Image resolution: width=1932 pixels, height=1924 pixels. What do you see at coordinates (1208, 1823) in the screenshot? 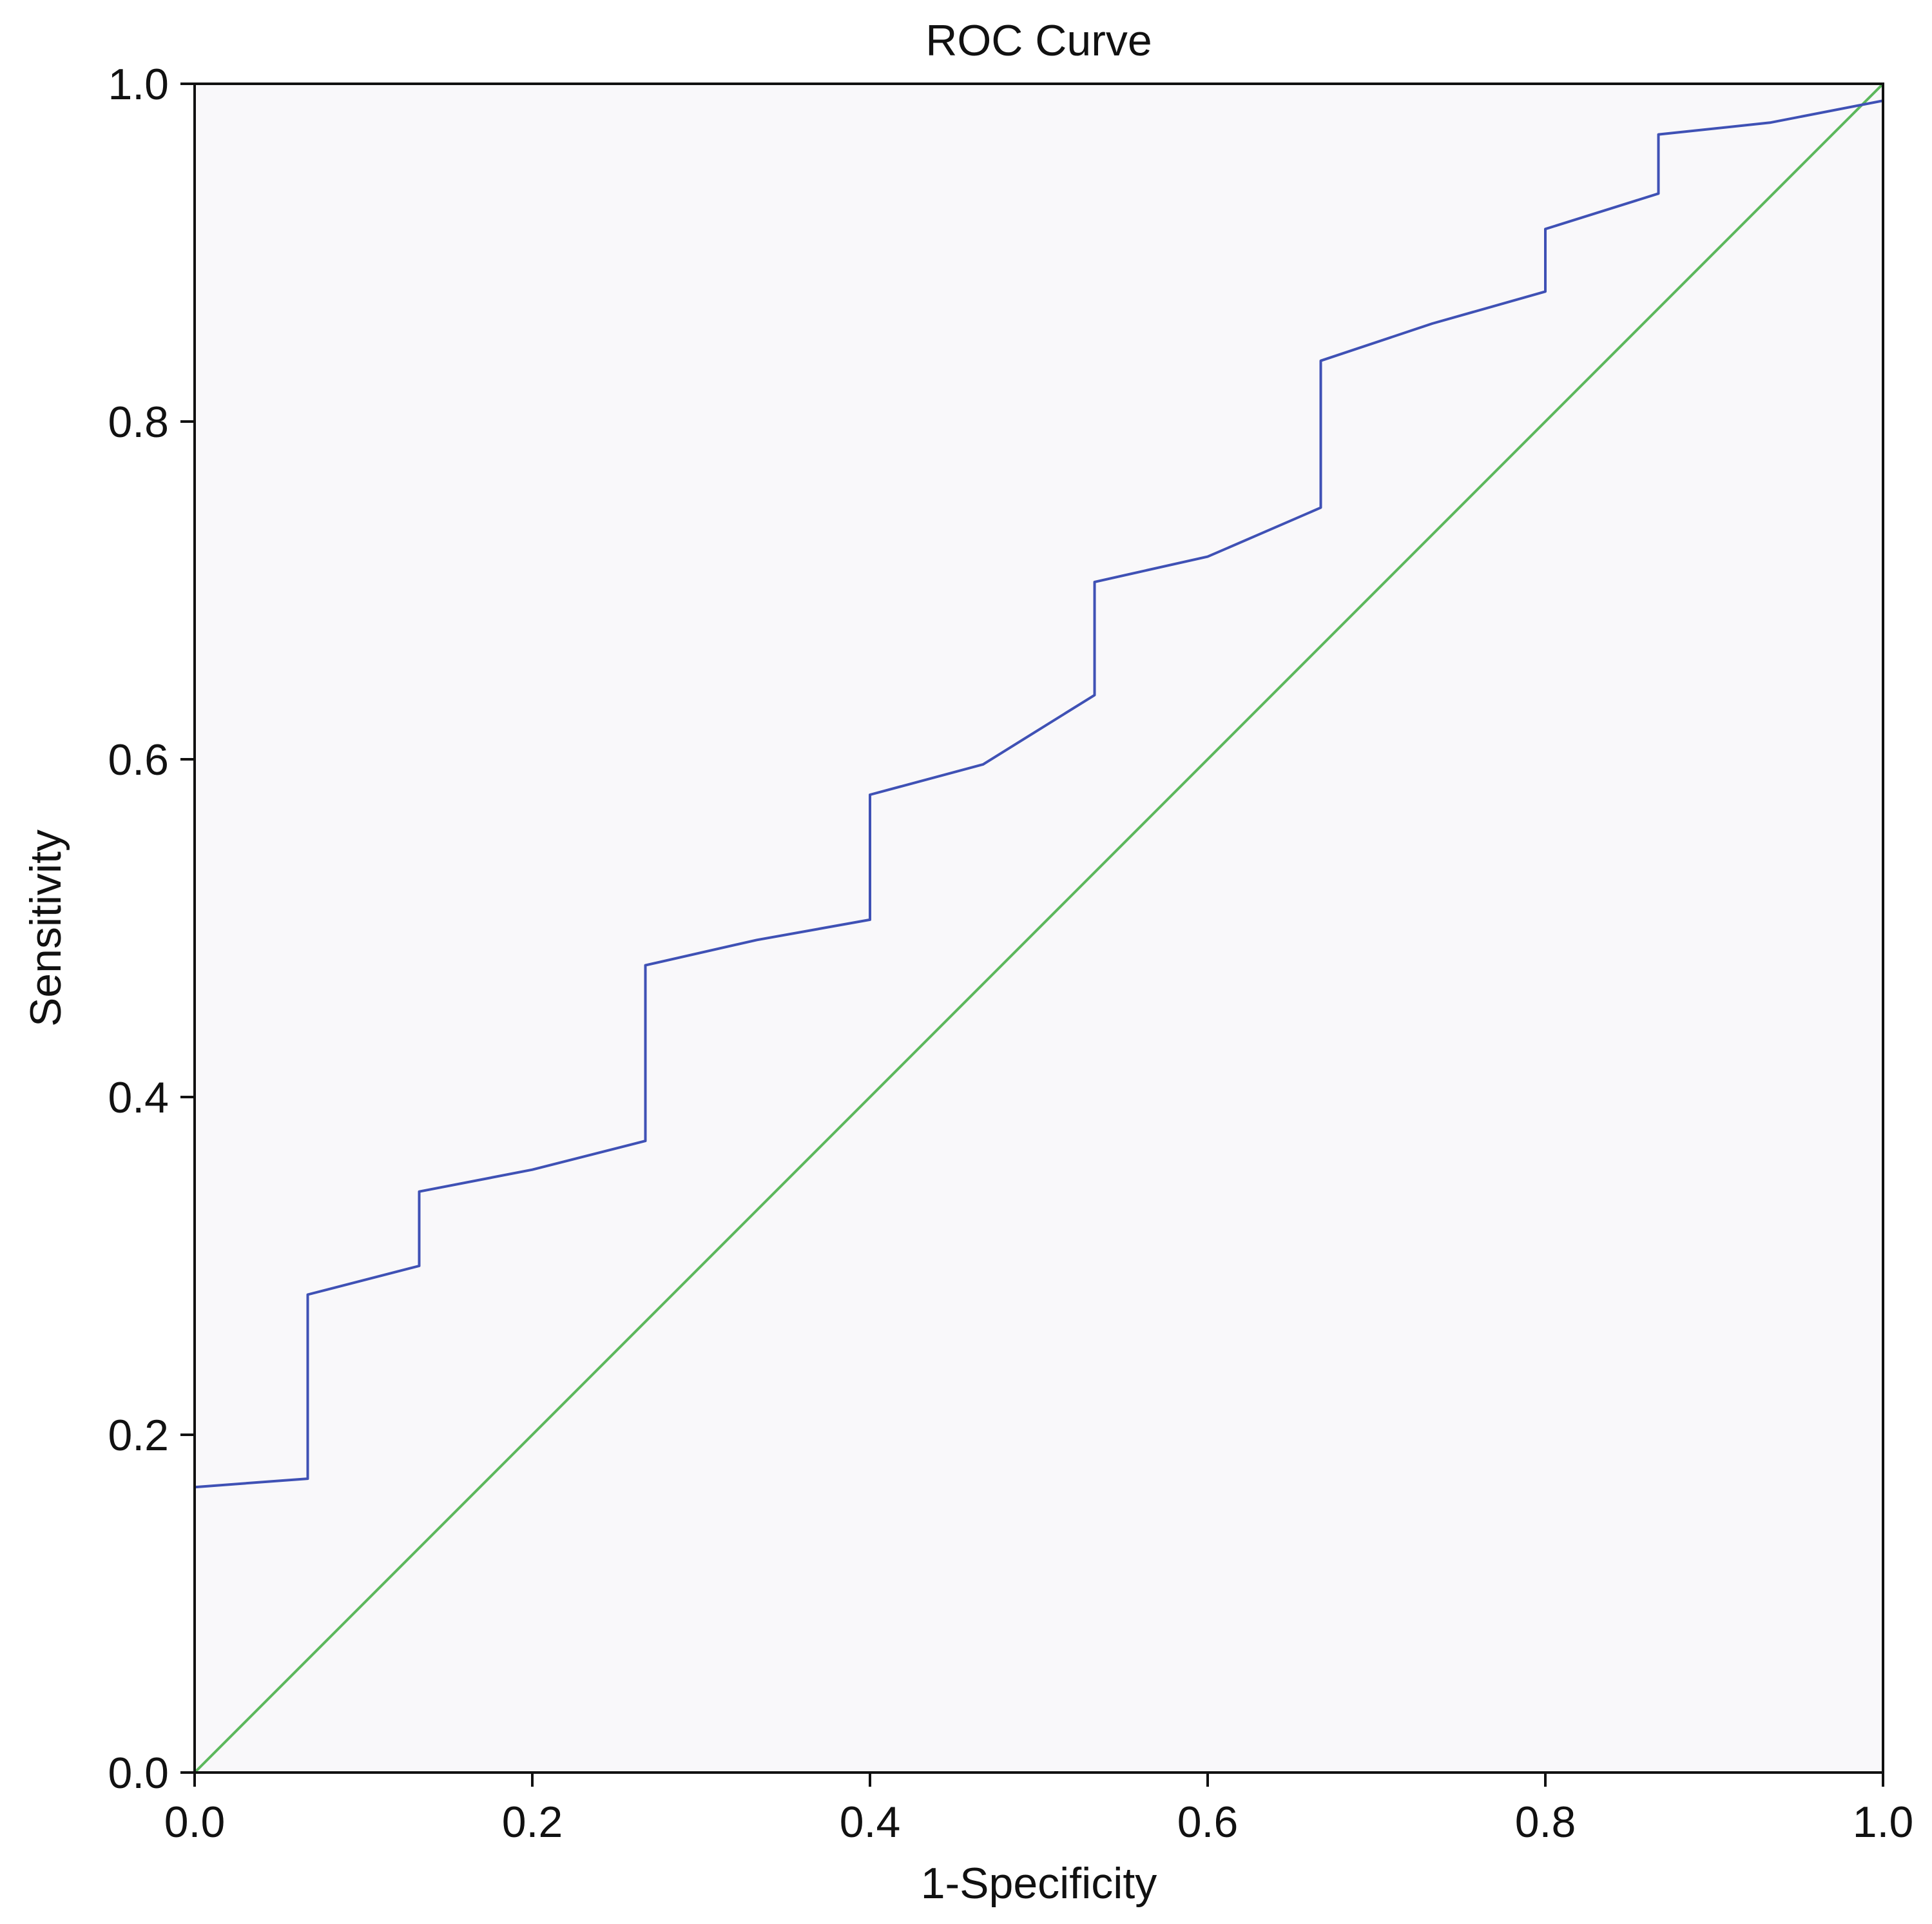
I see `x-tick-label: 0.6` at bounding box center [1208, 1823].